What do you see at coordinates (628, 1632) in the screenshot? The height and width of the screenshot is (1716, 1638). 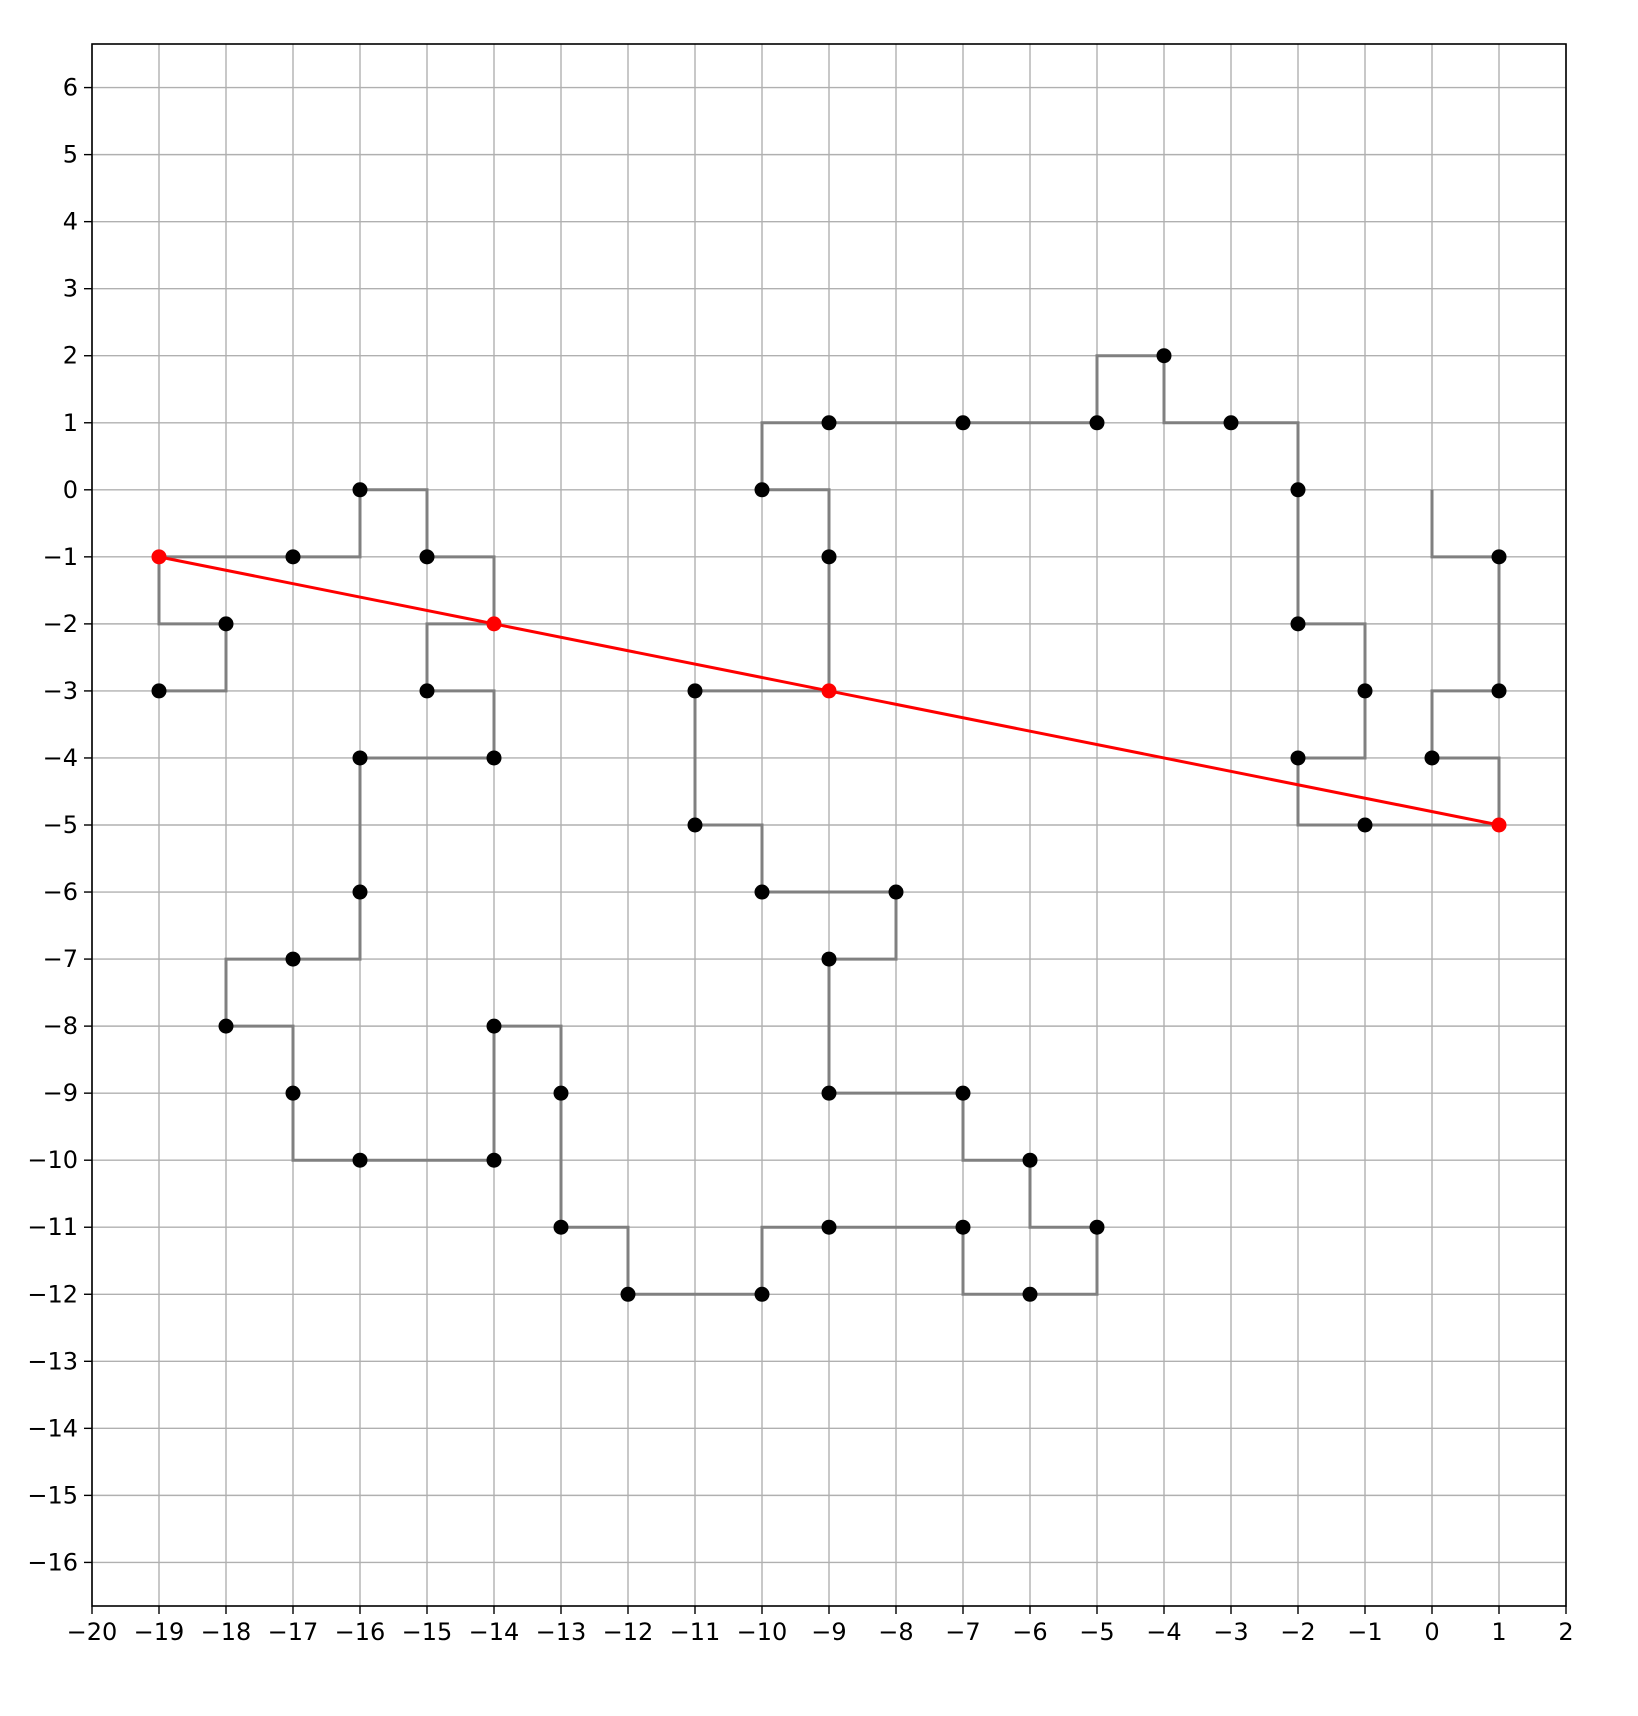 I see `x-tick-label: −12` at bounding box center [628, 1632].